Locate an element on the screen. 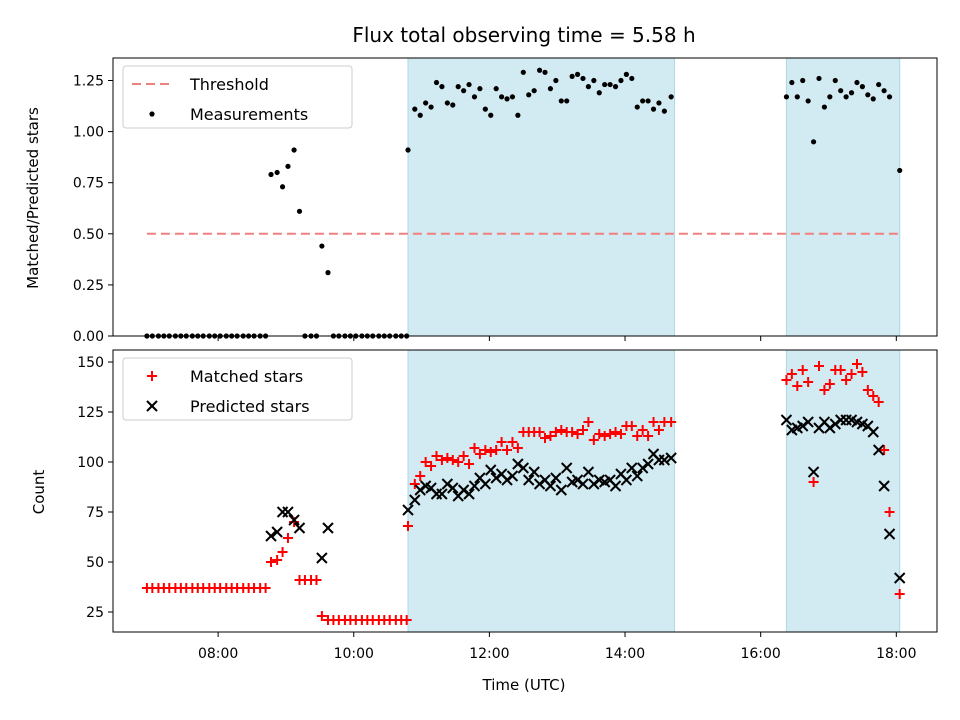 The image size is (960, 720). bottom-y-tick-label: 125 is located at coordinates (90, 413).